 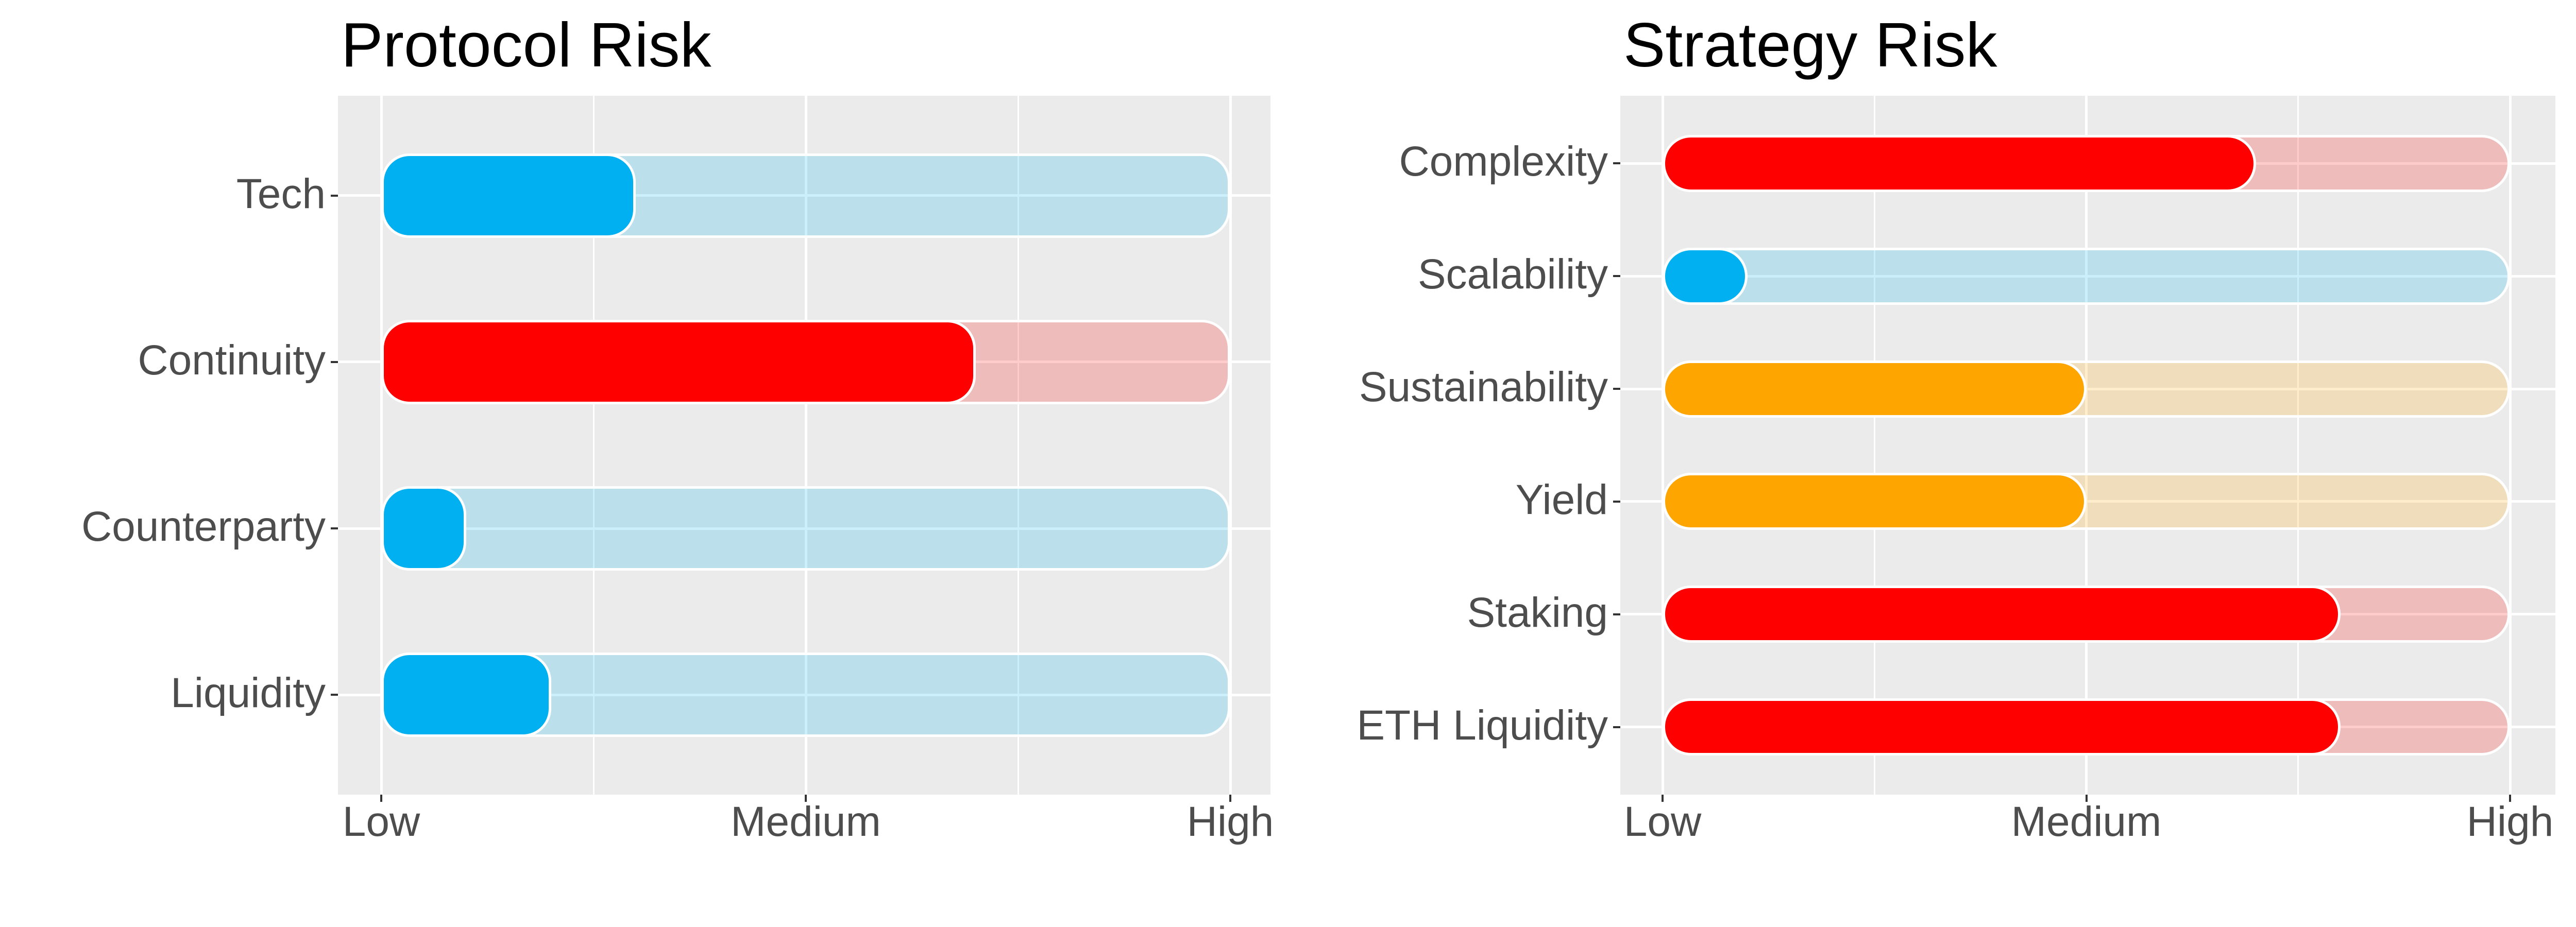 I want to click on y-tick-label: Sustainability, so click(x=1483, y=387).